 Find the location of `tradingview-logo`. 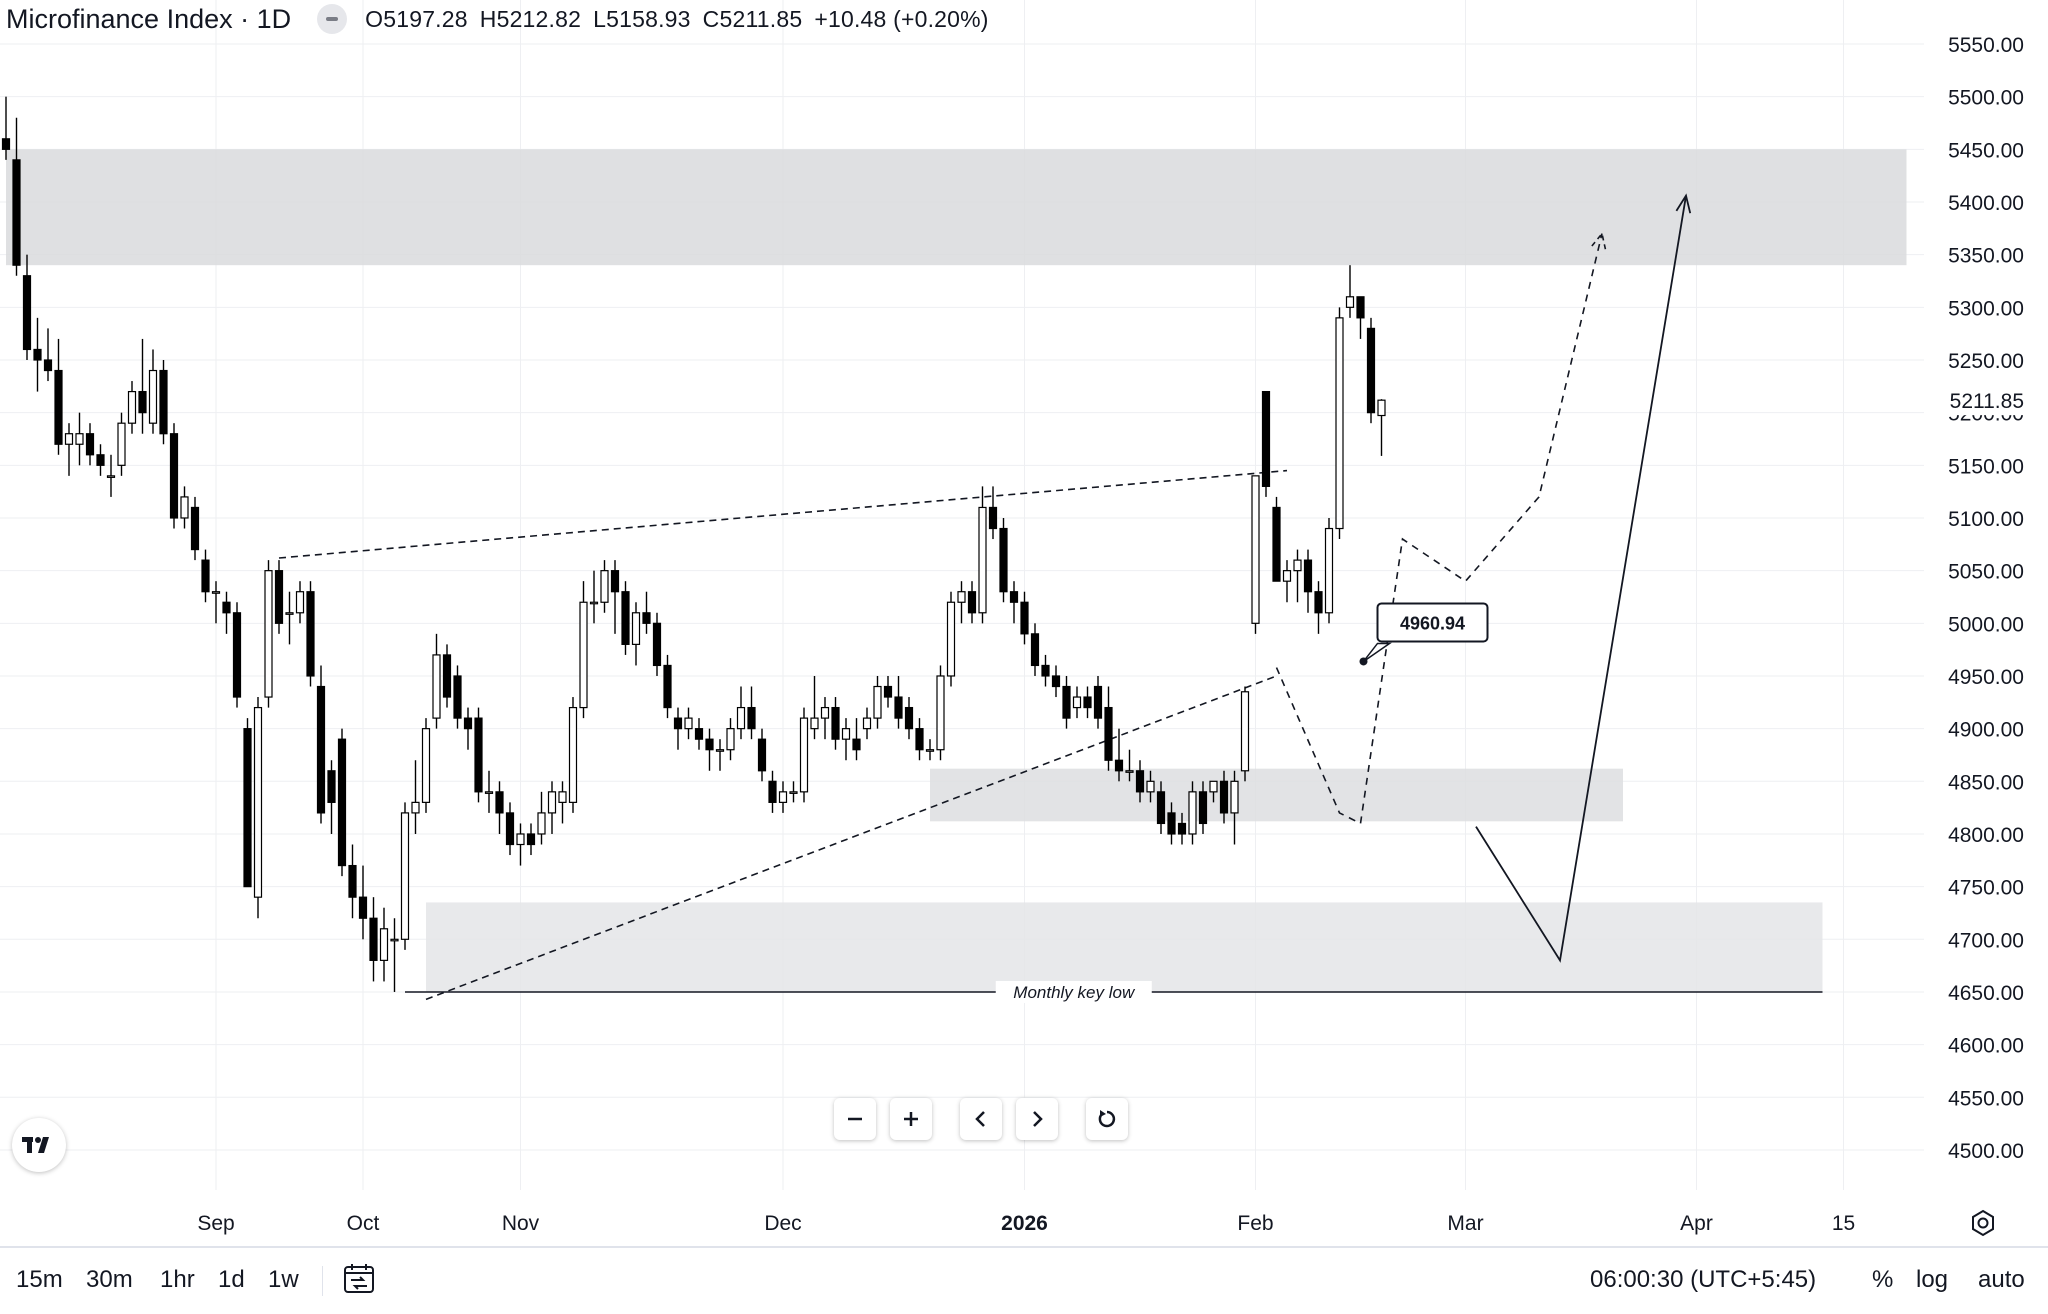

tradingview-logo is located at coordinates (39, 1145).